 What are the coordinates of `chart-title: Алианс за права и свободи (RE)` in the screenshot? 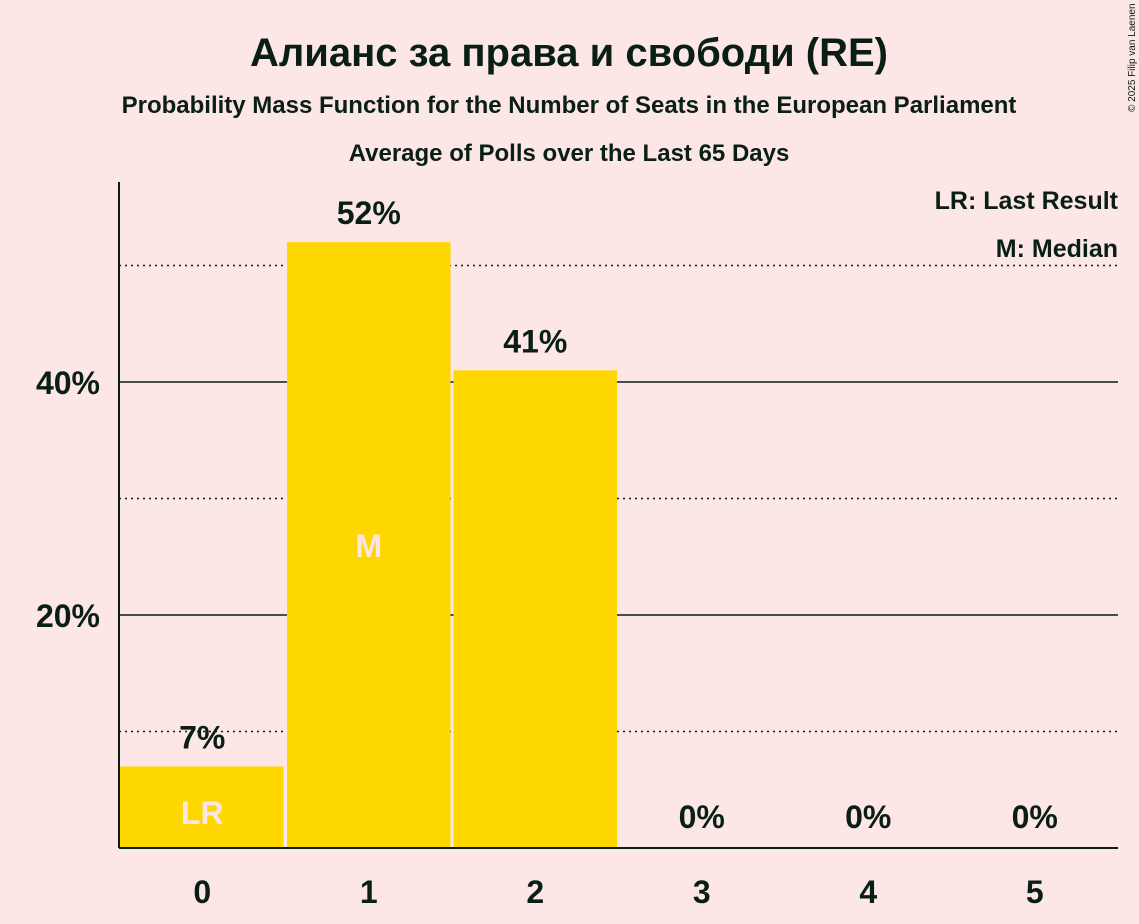 It's located at (569, 53).